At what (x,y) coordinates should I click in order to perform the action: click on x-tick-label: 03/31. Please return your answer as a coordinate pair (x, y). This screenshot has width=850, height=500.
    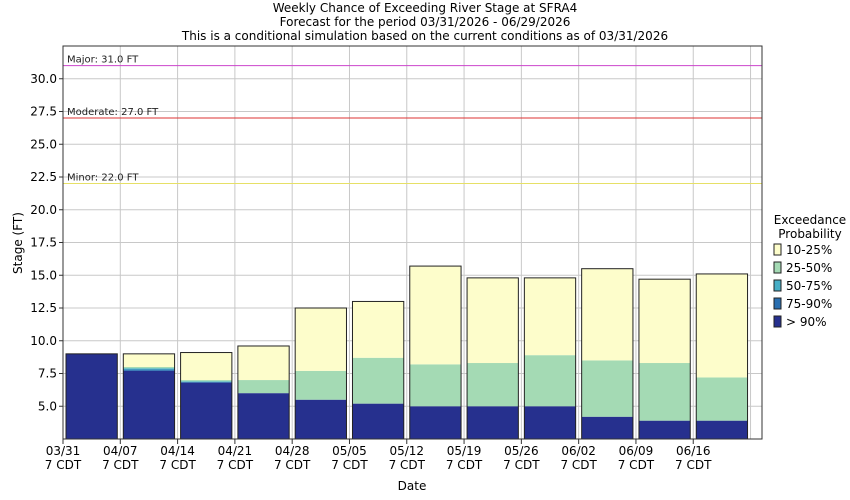
    Looking at the image, I should click on (63, 451).